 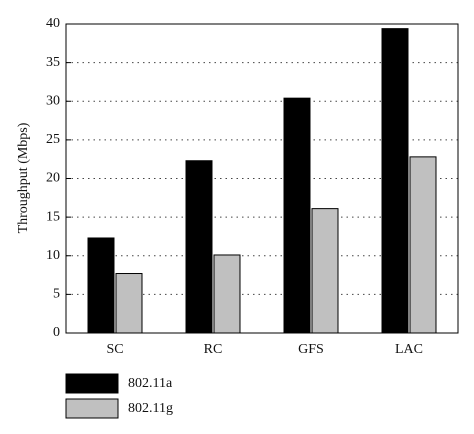 What do you see at coordinates (53, 100) in the screenshot?
I see `y-tick-label: 30` at bounding box center [53, 100].